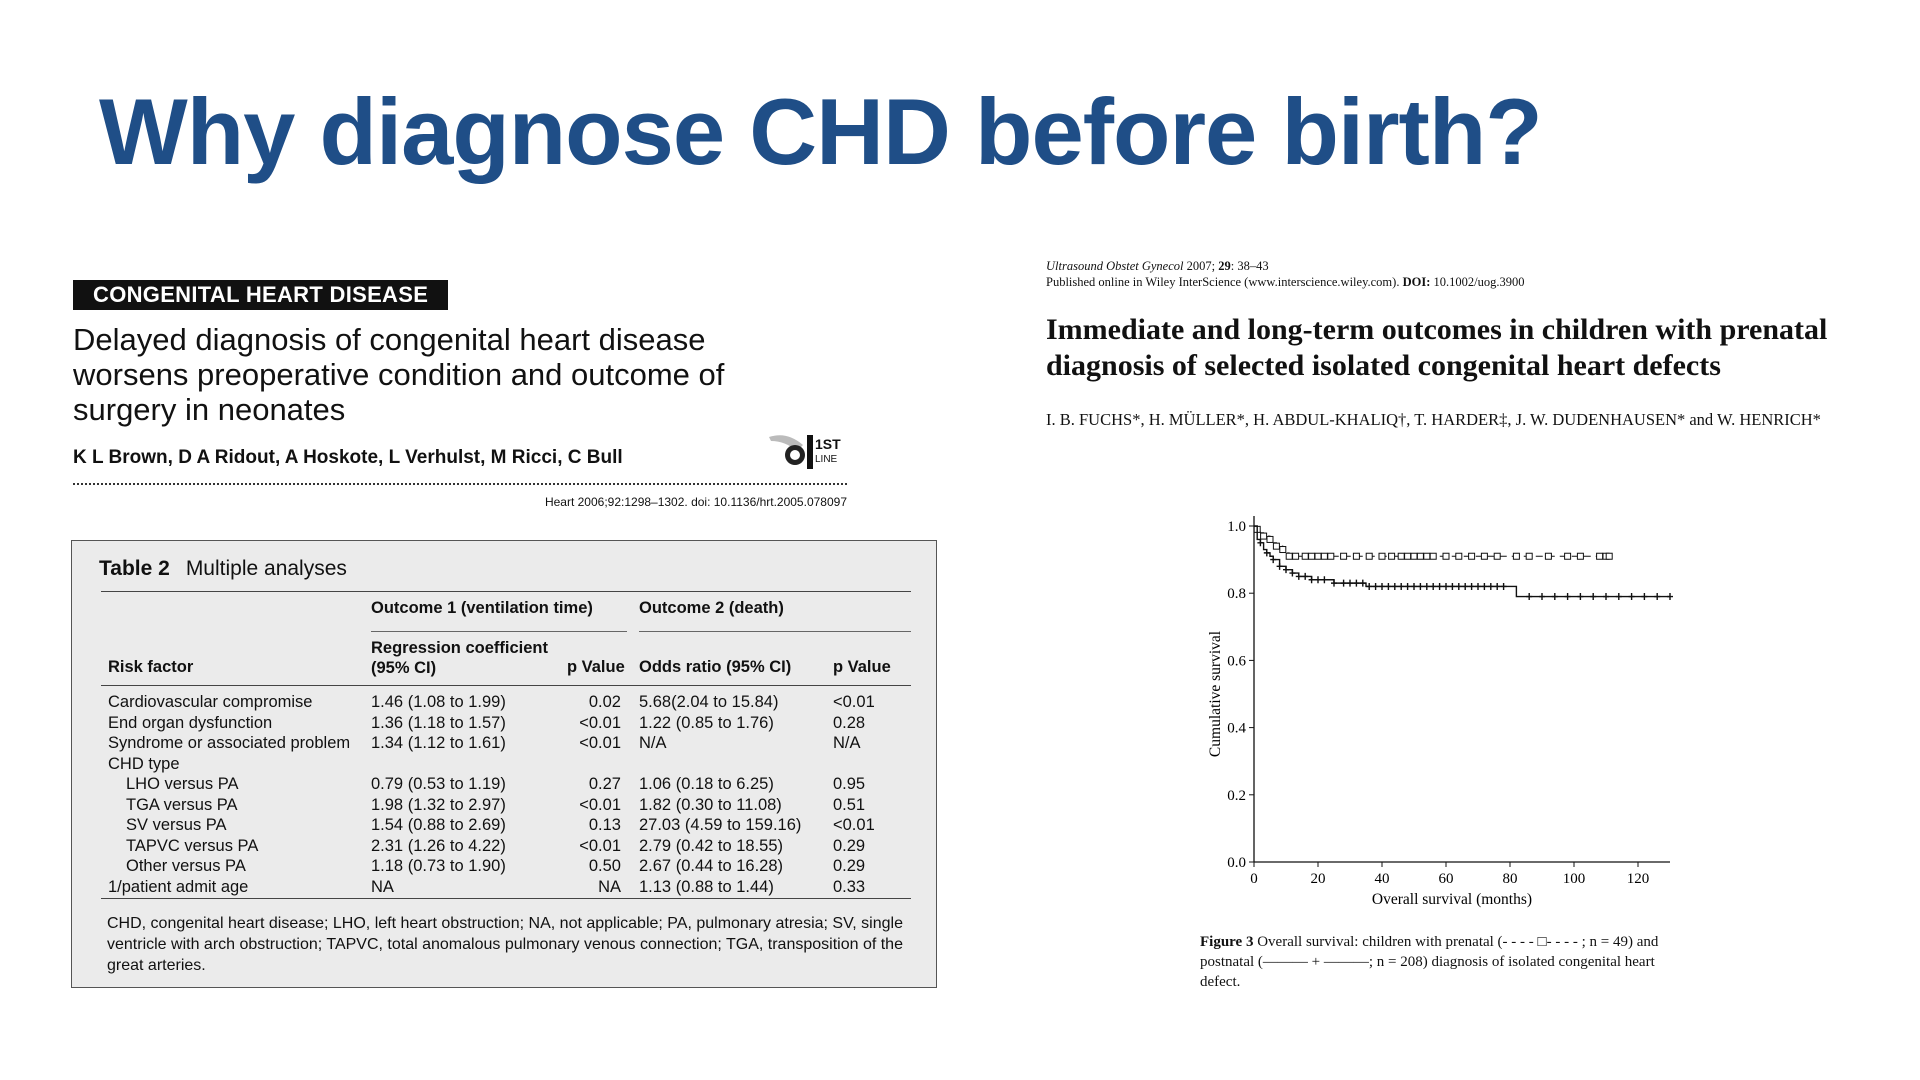 This screenshot has height=1080, width=1920. I want to click on cell-odds-ratio: 2.67 (0.44 to 16.28), so click(711, 866).